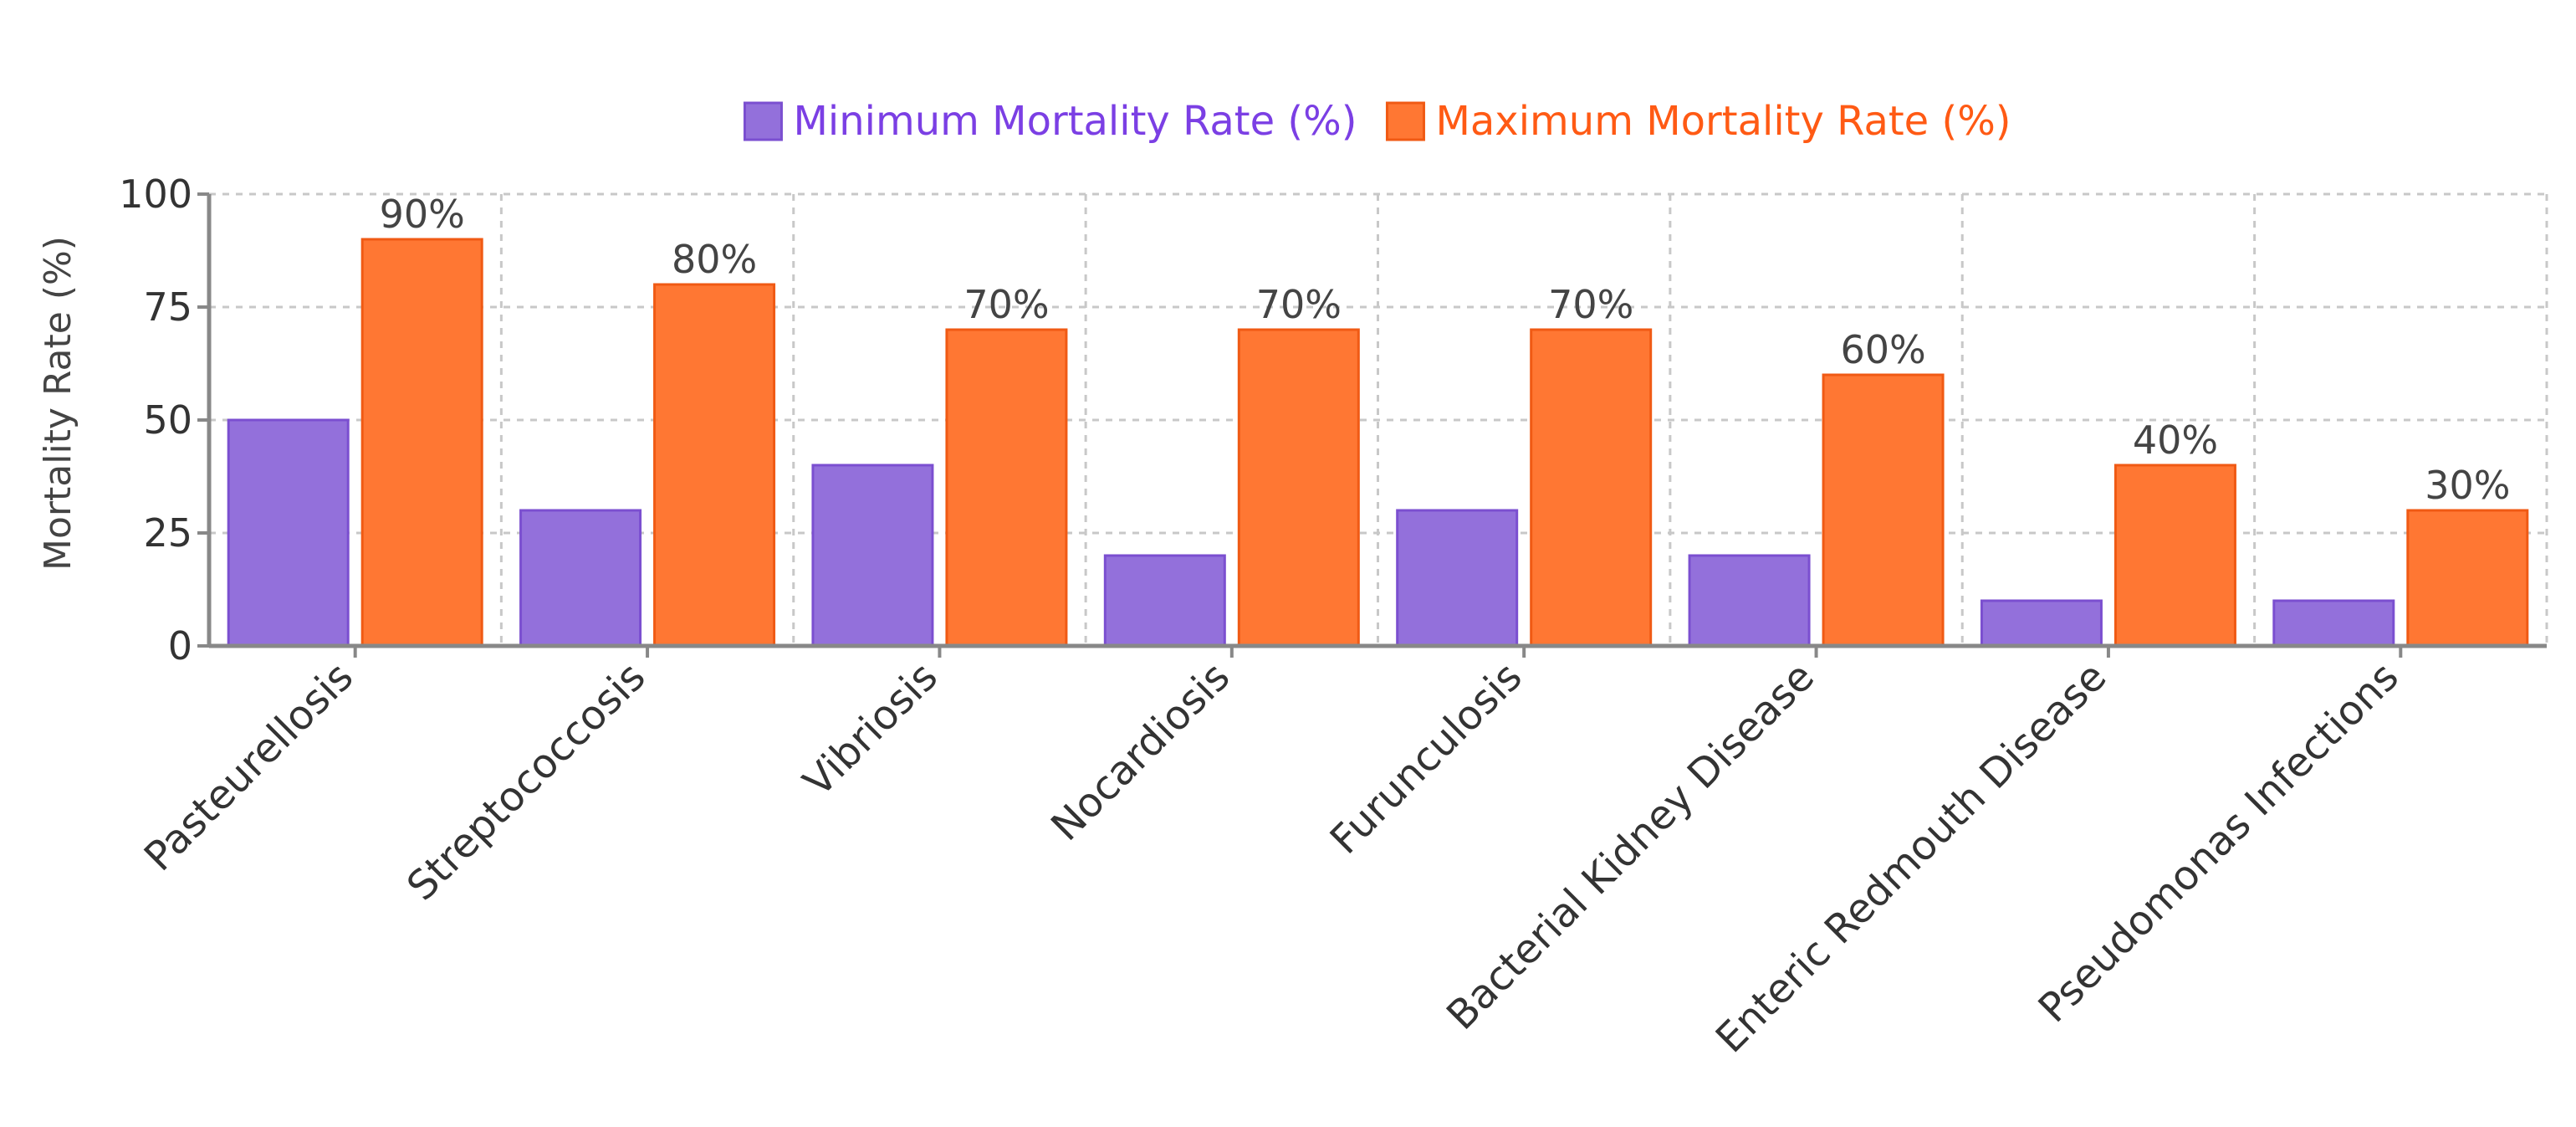  I want to click on y-tick-label: 100, so click(155, 194).